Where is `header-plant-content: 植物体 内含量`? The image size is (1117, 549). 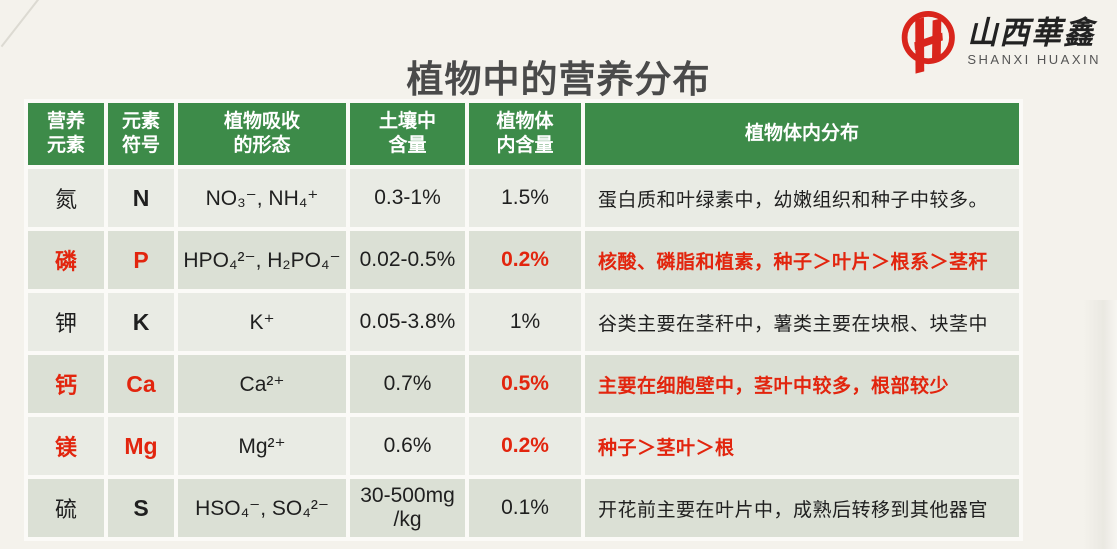 header-plant-content: 植物体 内含量 is located at coordinates (525, 134).